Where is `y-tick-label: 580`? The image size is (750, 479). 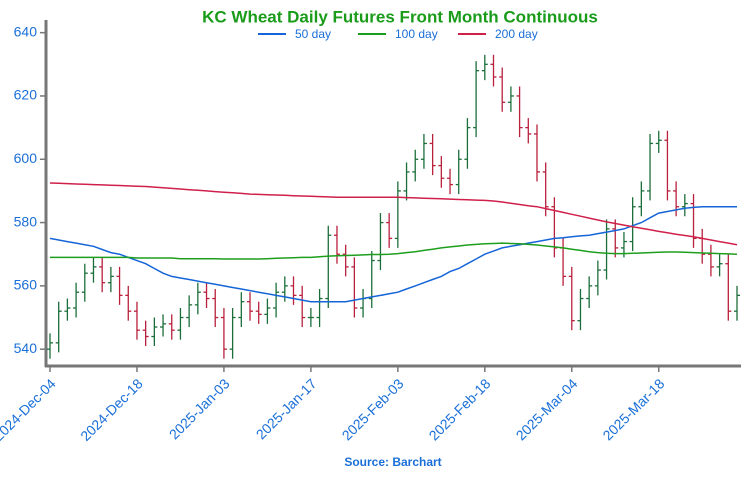
y-tick-label: 580 is located at coordinates (26, 221).